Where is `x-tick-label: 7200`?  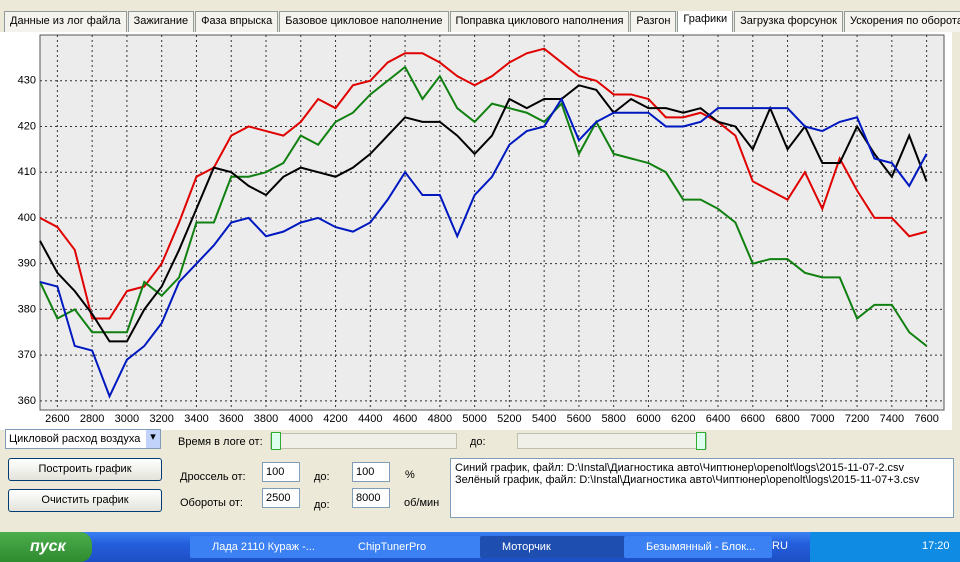 x-tick-label: 7200 is located at coordinates (857, 419).